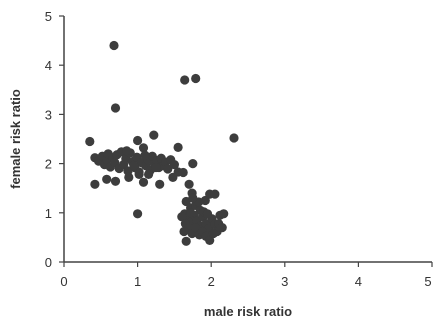 Image resolution: width=434 pixels, height=329 pixels. I want to click on x-tick-label-3: 3, so click(284, 281).